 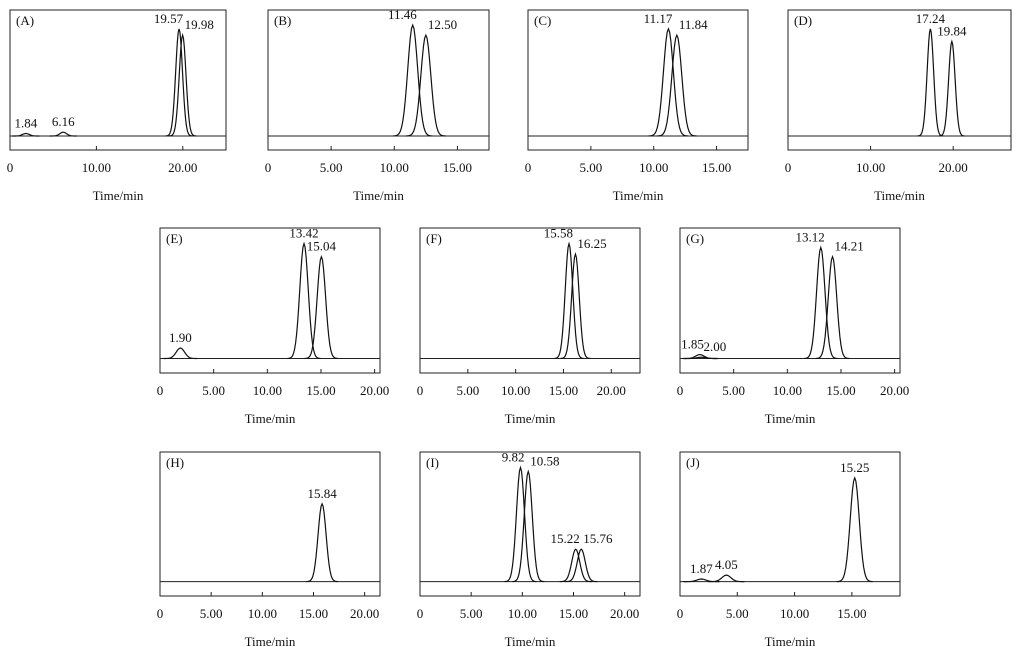 I want to click on peak-label: 19.57, so click(x=169, y=18).